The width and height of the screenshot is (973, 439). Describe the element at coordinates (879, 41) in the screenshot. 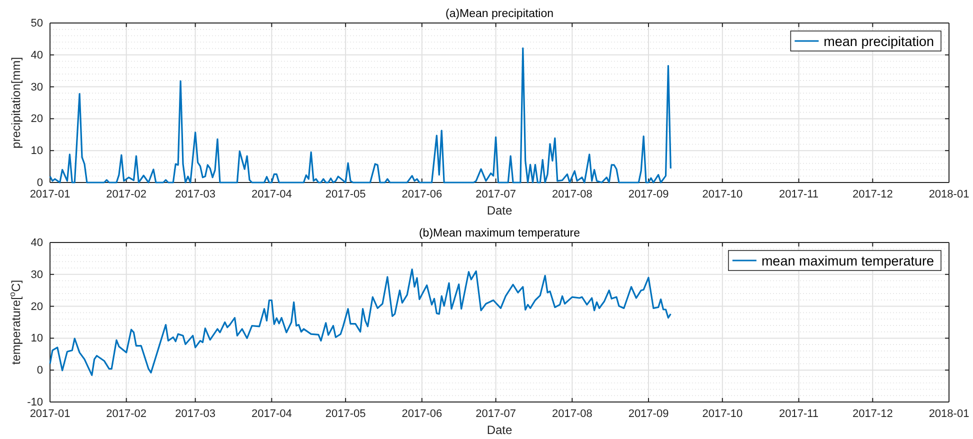

I see `legend-label: mean precipitation` at that location.